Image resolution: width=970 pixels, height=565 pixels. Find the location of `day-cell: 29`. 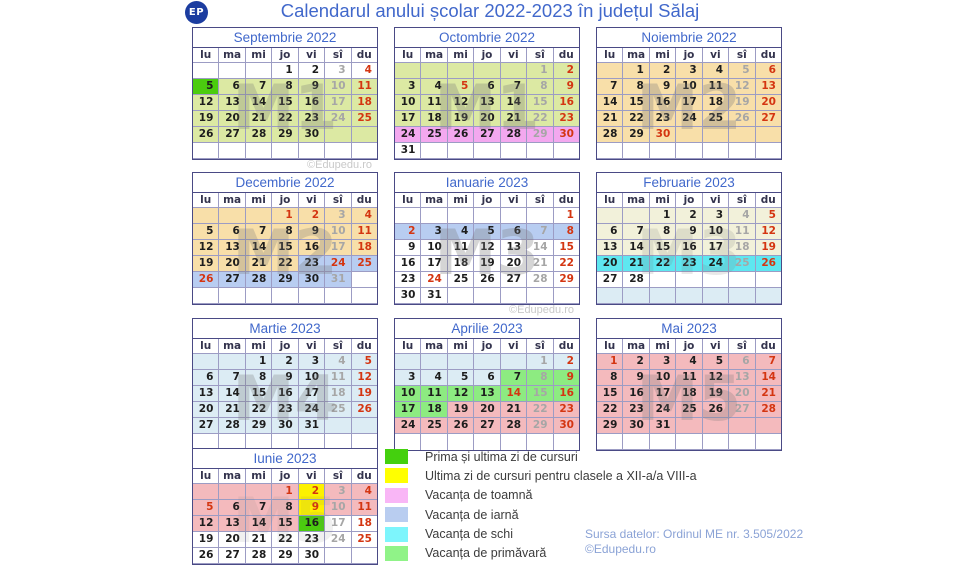

day-cell: 29 is located at coordinates (259, 426).